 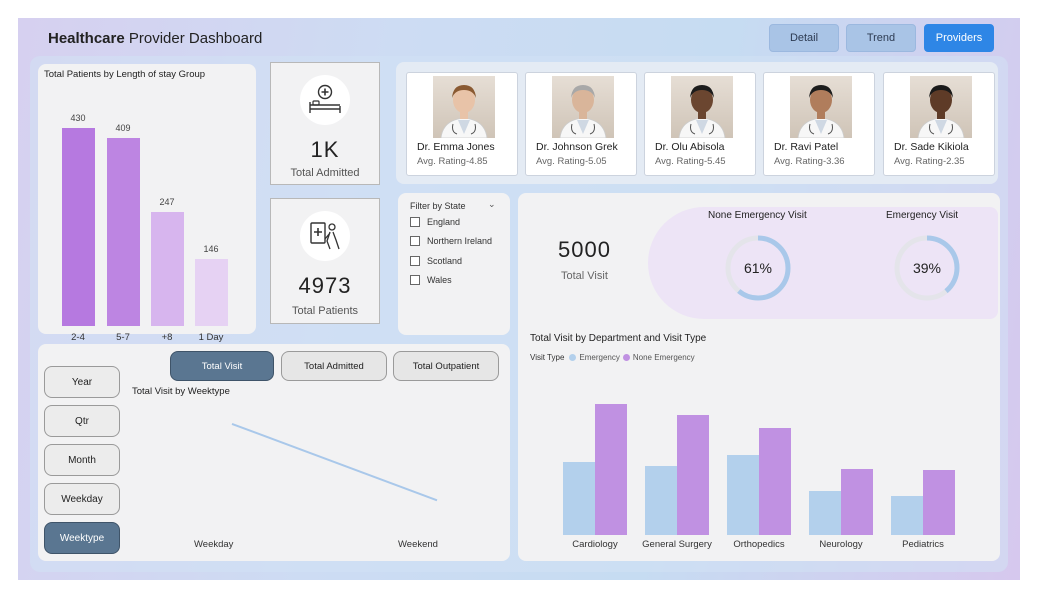 What do you see at coordinates (809, 161) in the screenshot?
I see `doctor-rating: Avg. Rating-3.36` at bounding box center [809, 161].